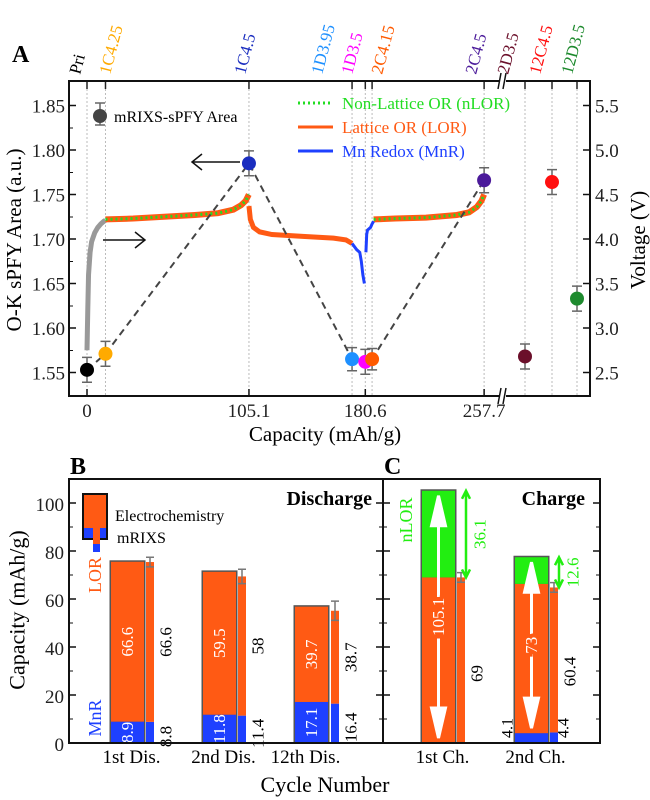  I want to click on y-tick-label: 20, so click(54, 697).